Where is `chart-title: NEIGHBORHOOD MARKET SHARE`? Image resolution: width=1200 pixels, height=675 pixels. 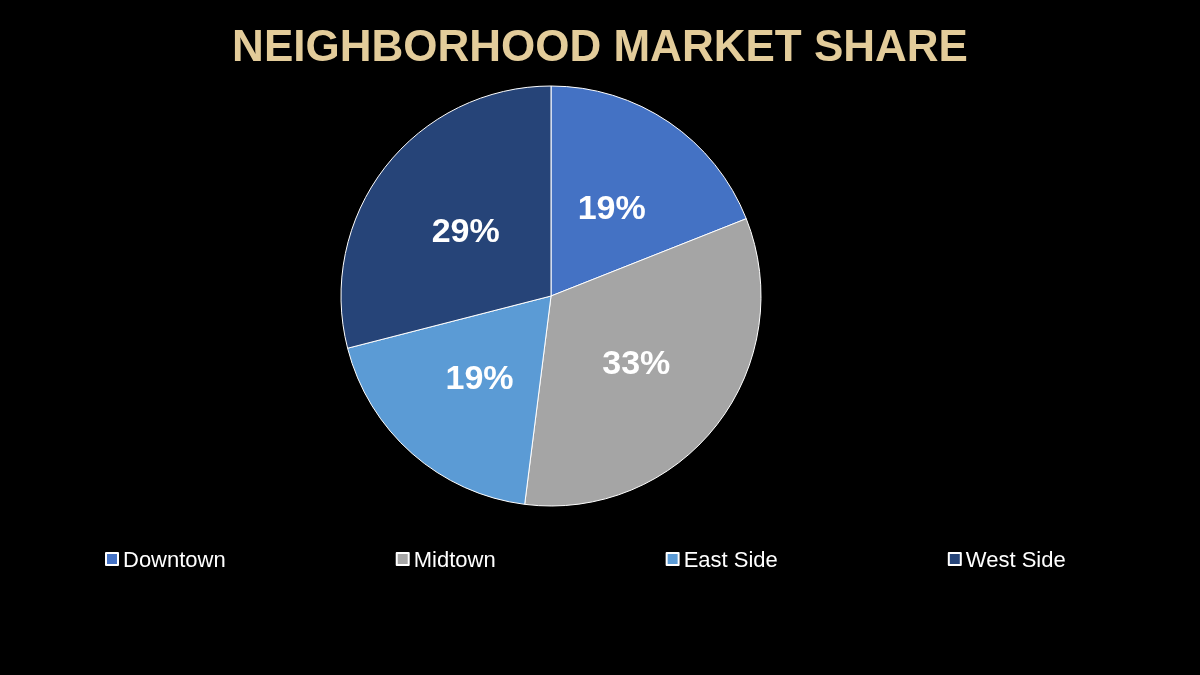 chart-title: NEIGHBORHOOD MARKET SHARE is located at coordinates (600, 45).